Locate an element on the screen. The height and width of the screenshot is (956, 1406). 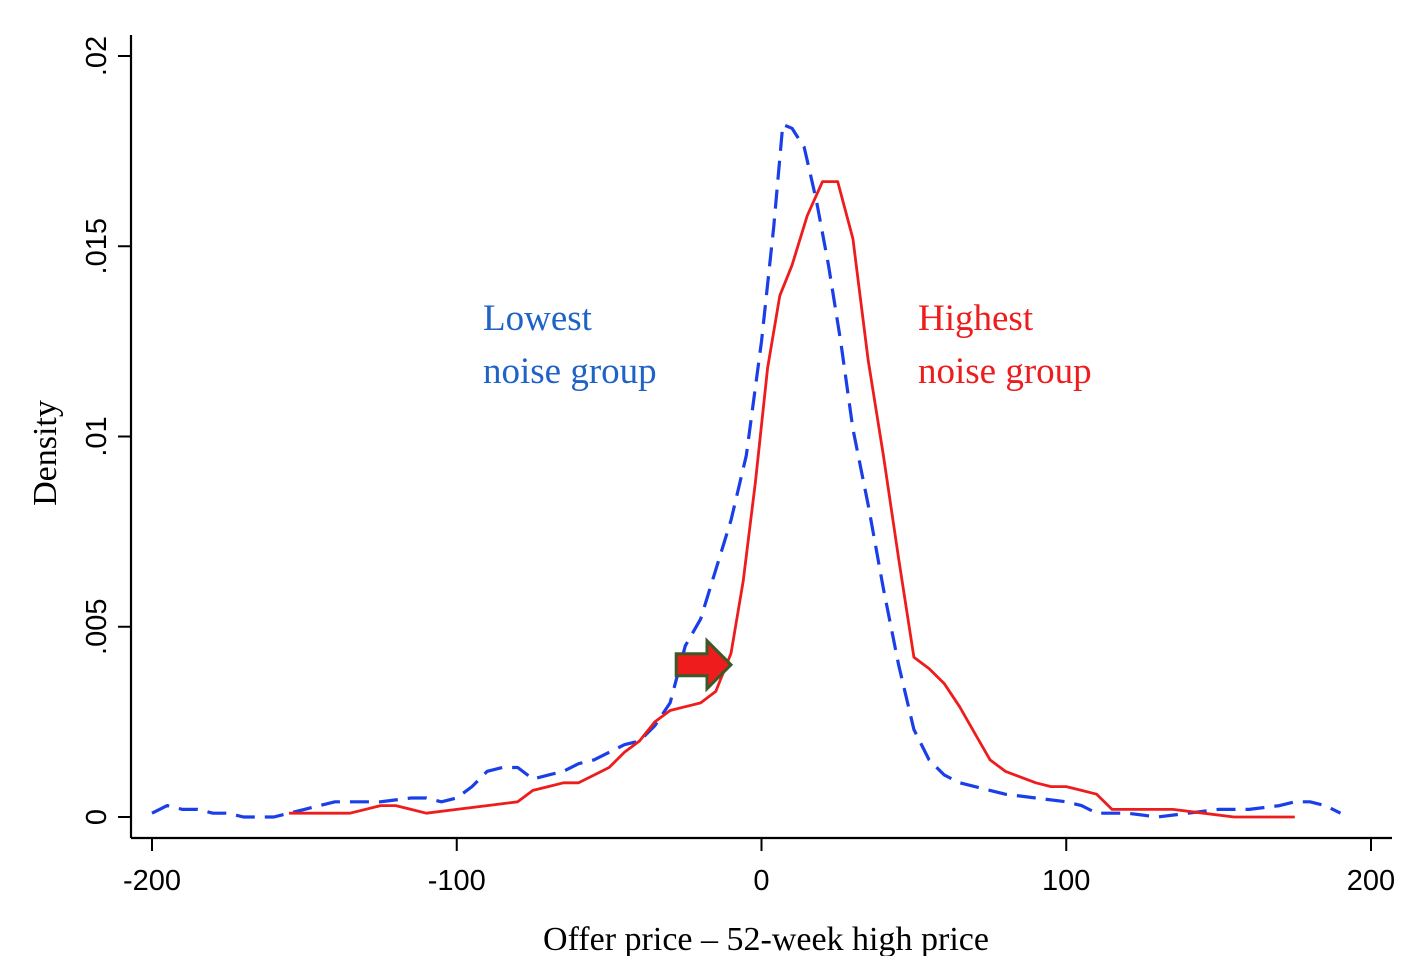
x-tick-label: 0 is located at coordinates (761, 881).